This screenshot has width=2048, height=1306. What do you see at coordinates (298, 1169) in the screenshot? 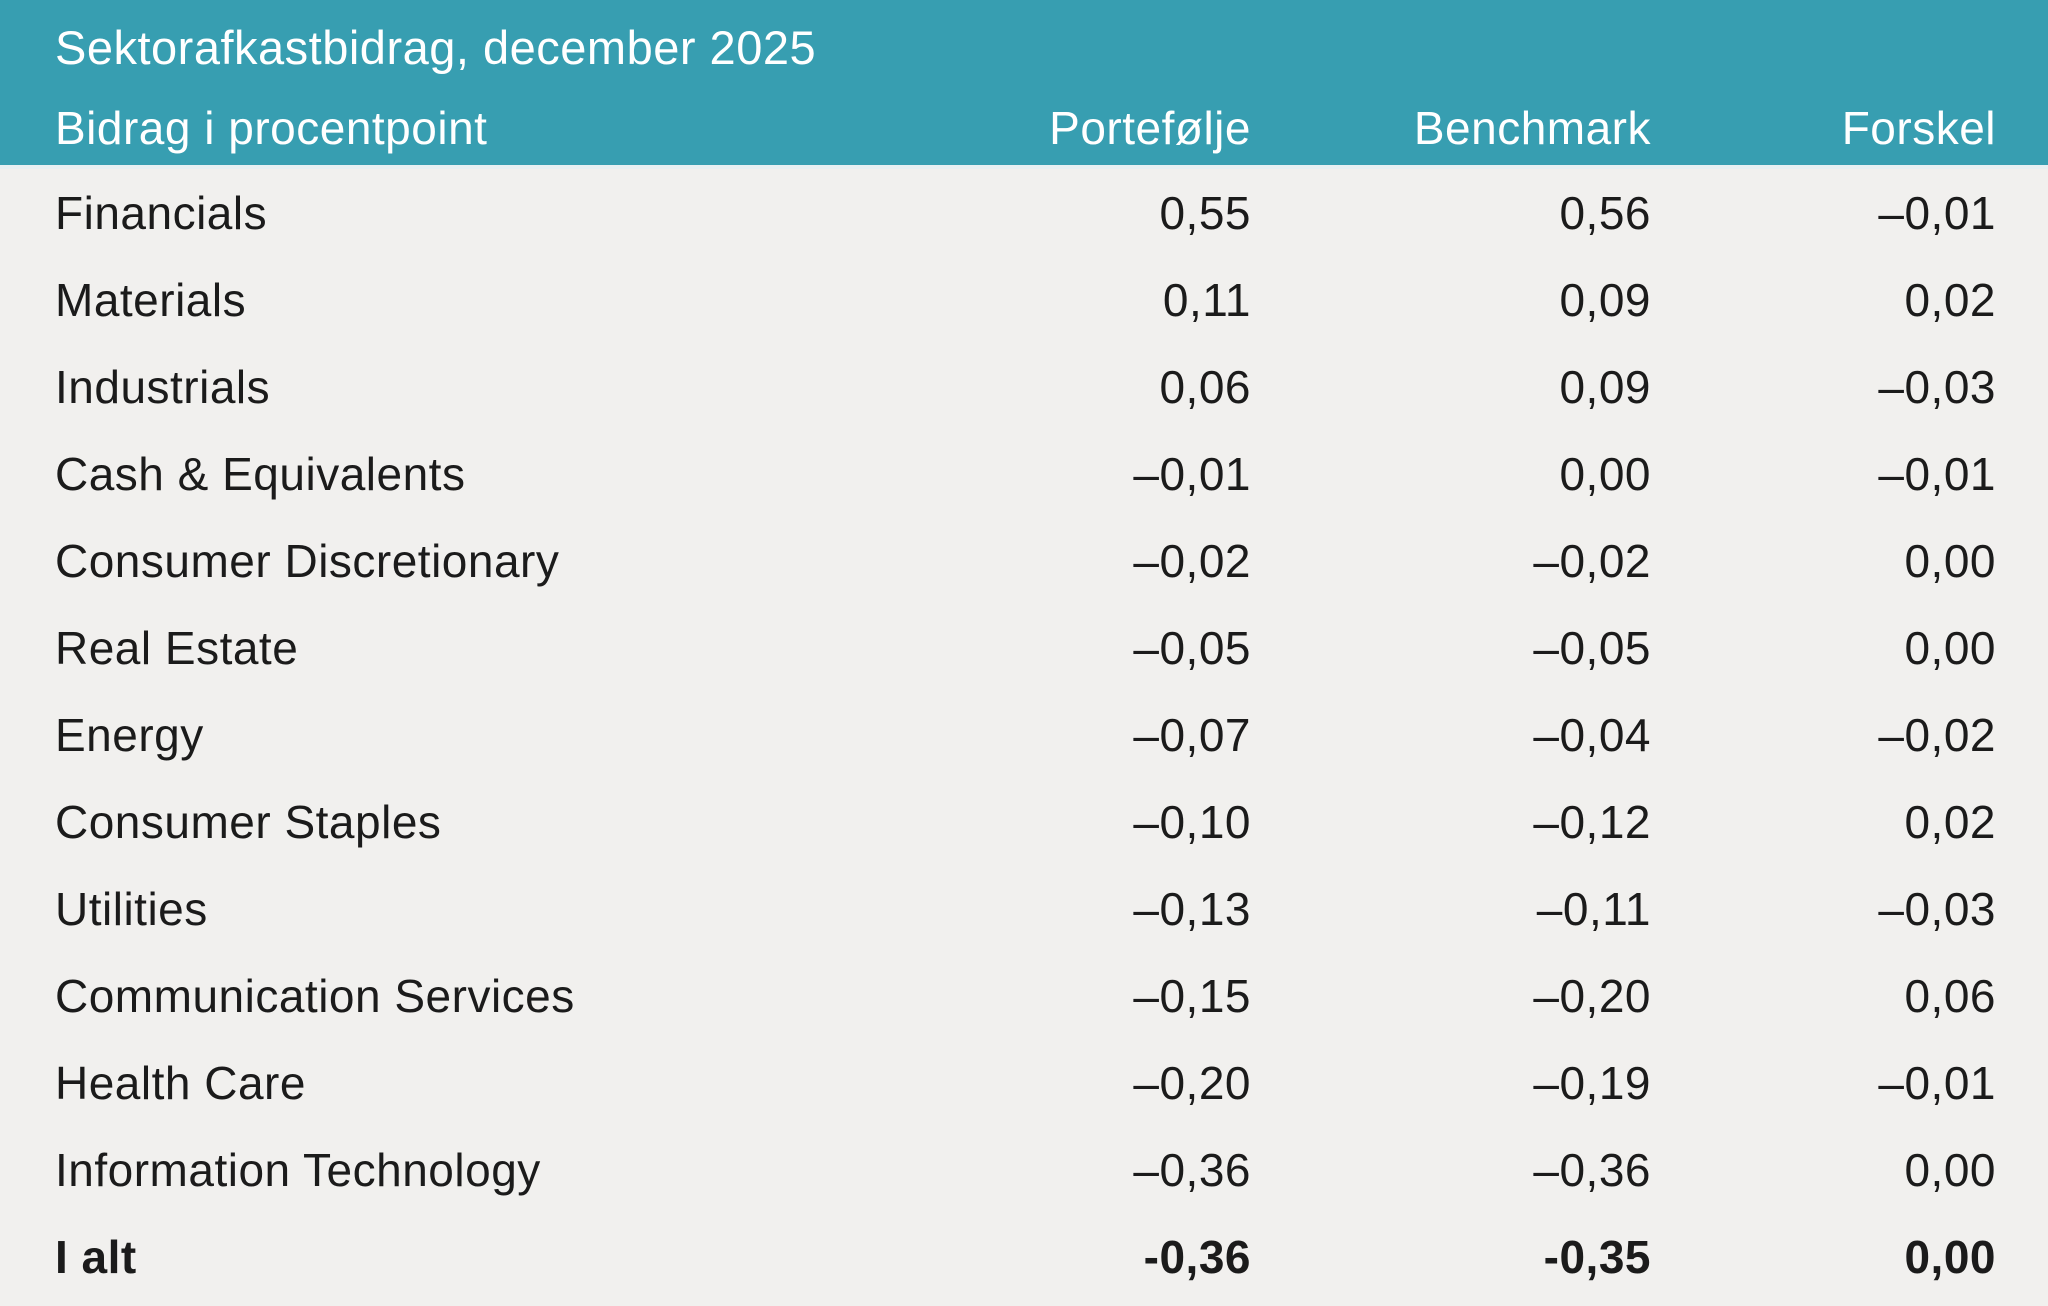
I see `sector-name: Information Technology` at bounding box center [298, 1169].